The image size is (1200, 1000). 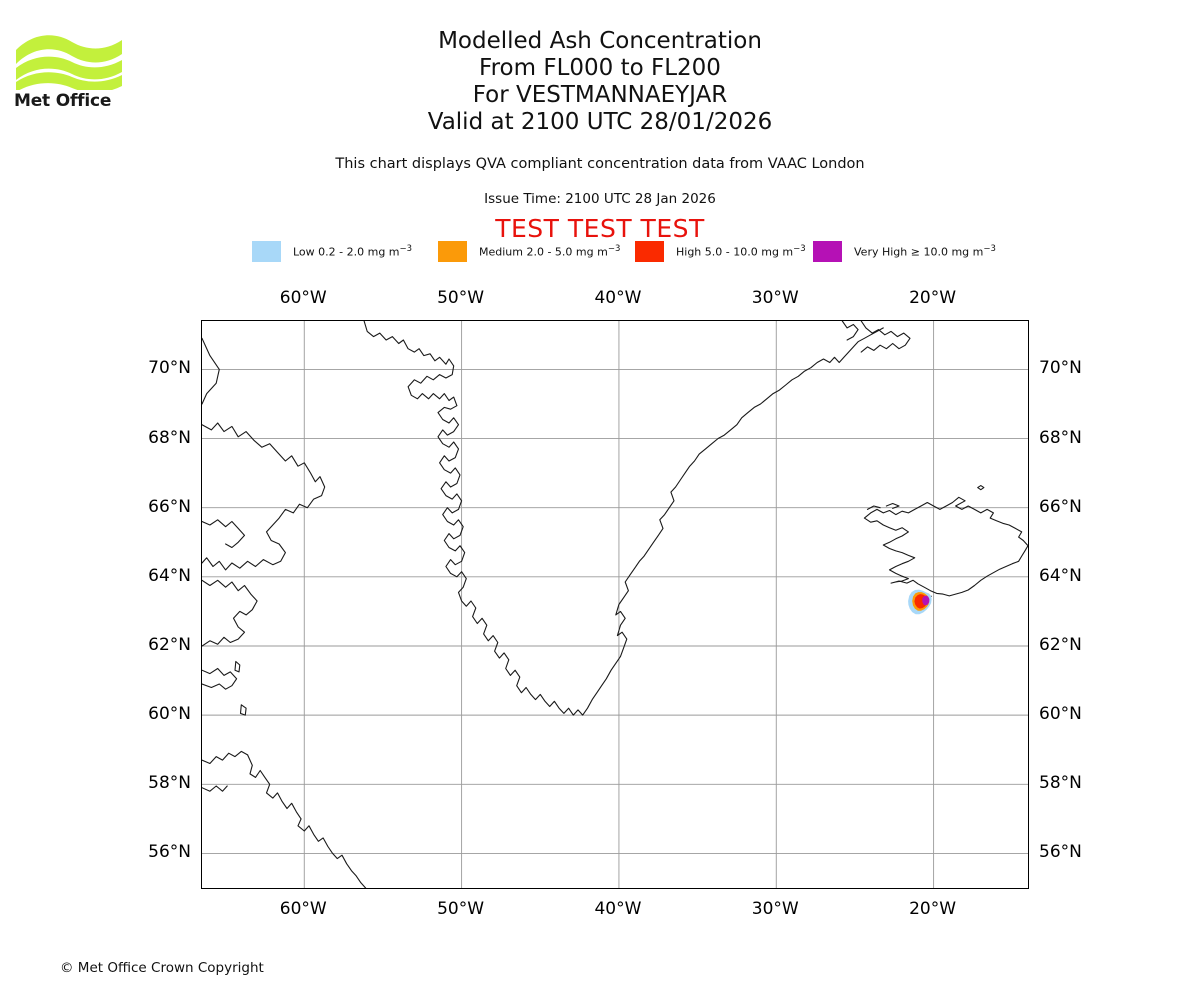 What do you see at coordinates (169, 368) in the screenshot?
I see `lat-tick-left-7: 70°N` at bounding box center [169, 368].